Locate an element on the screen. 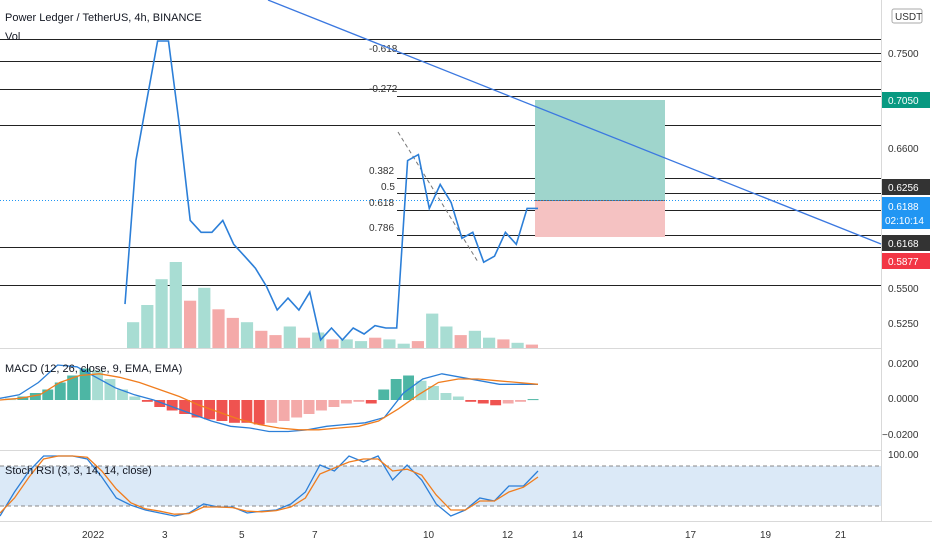 The width and height of the screenshot is (932, 550). entry-price-badge is located at coordinates (906, 187).